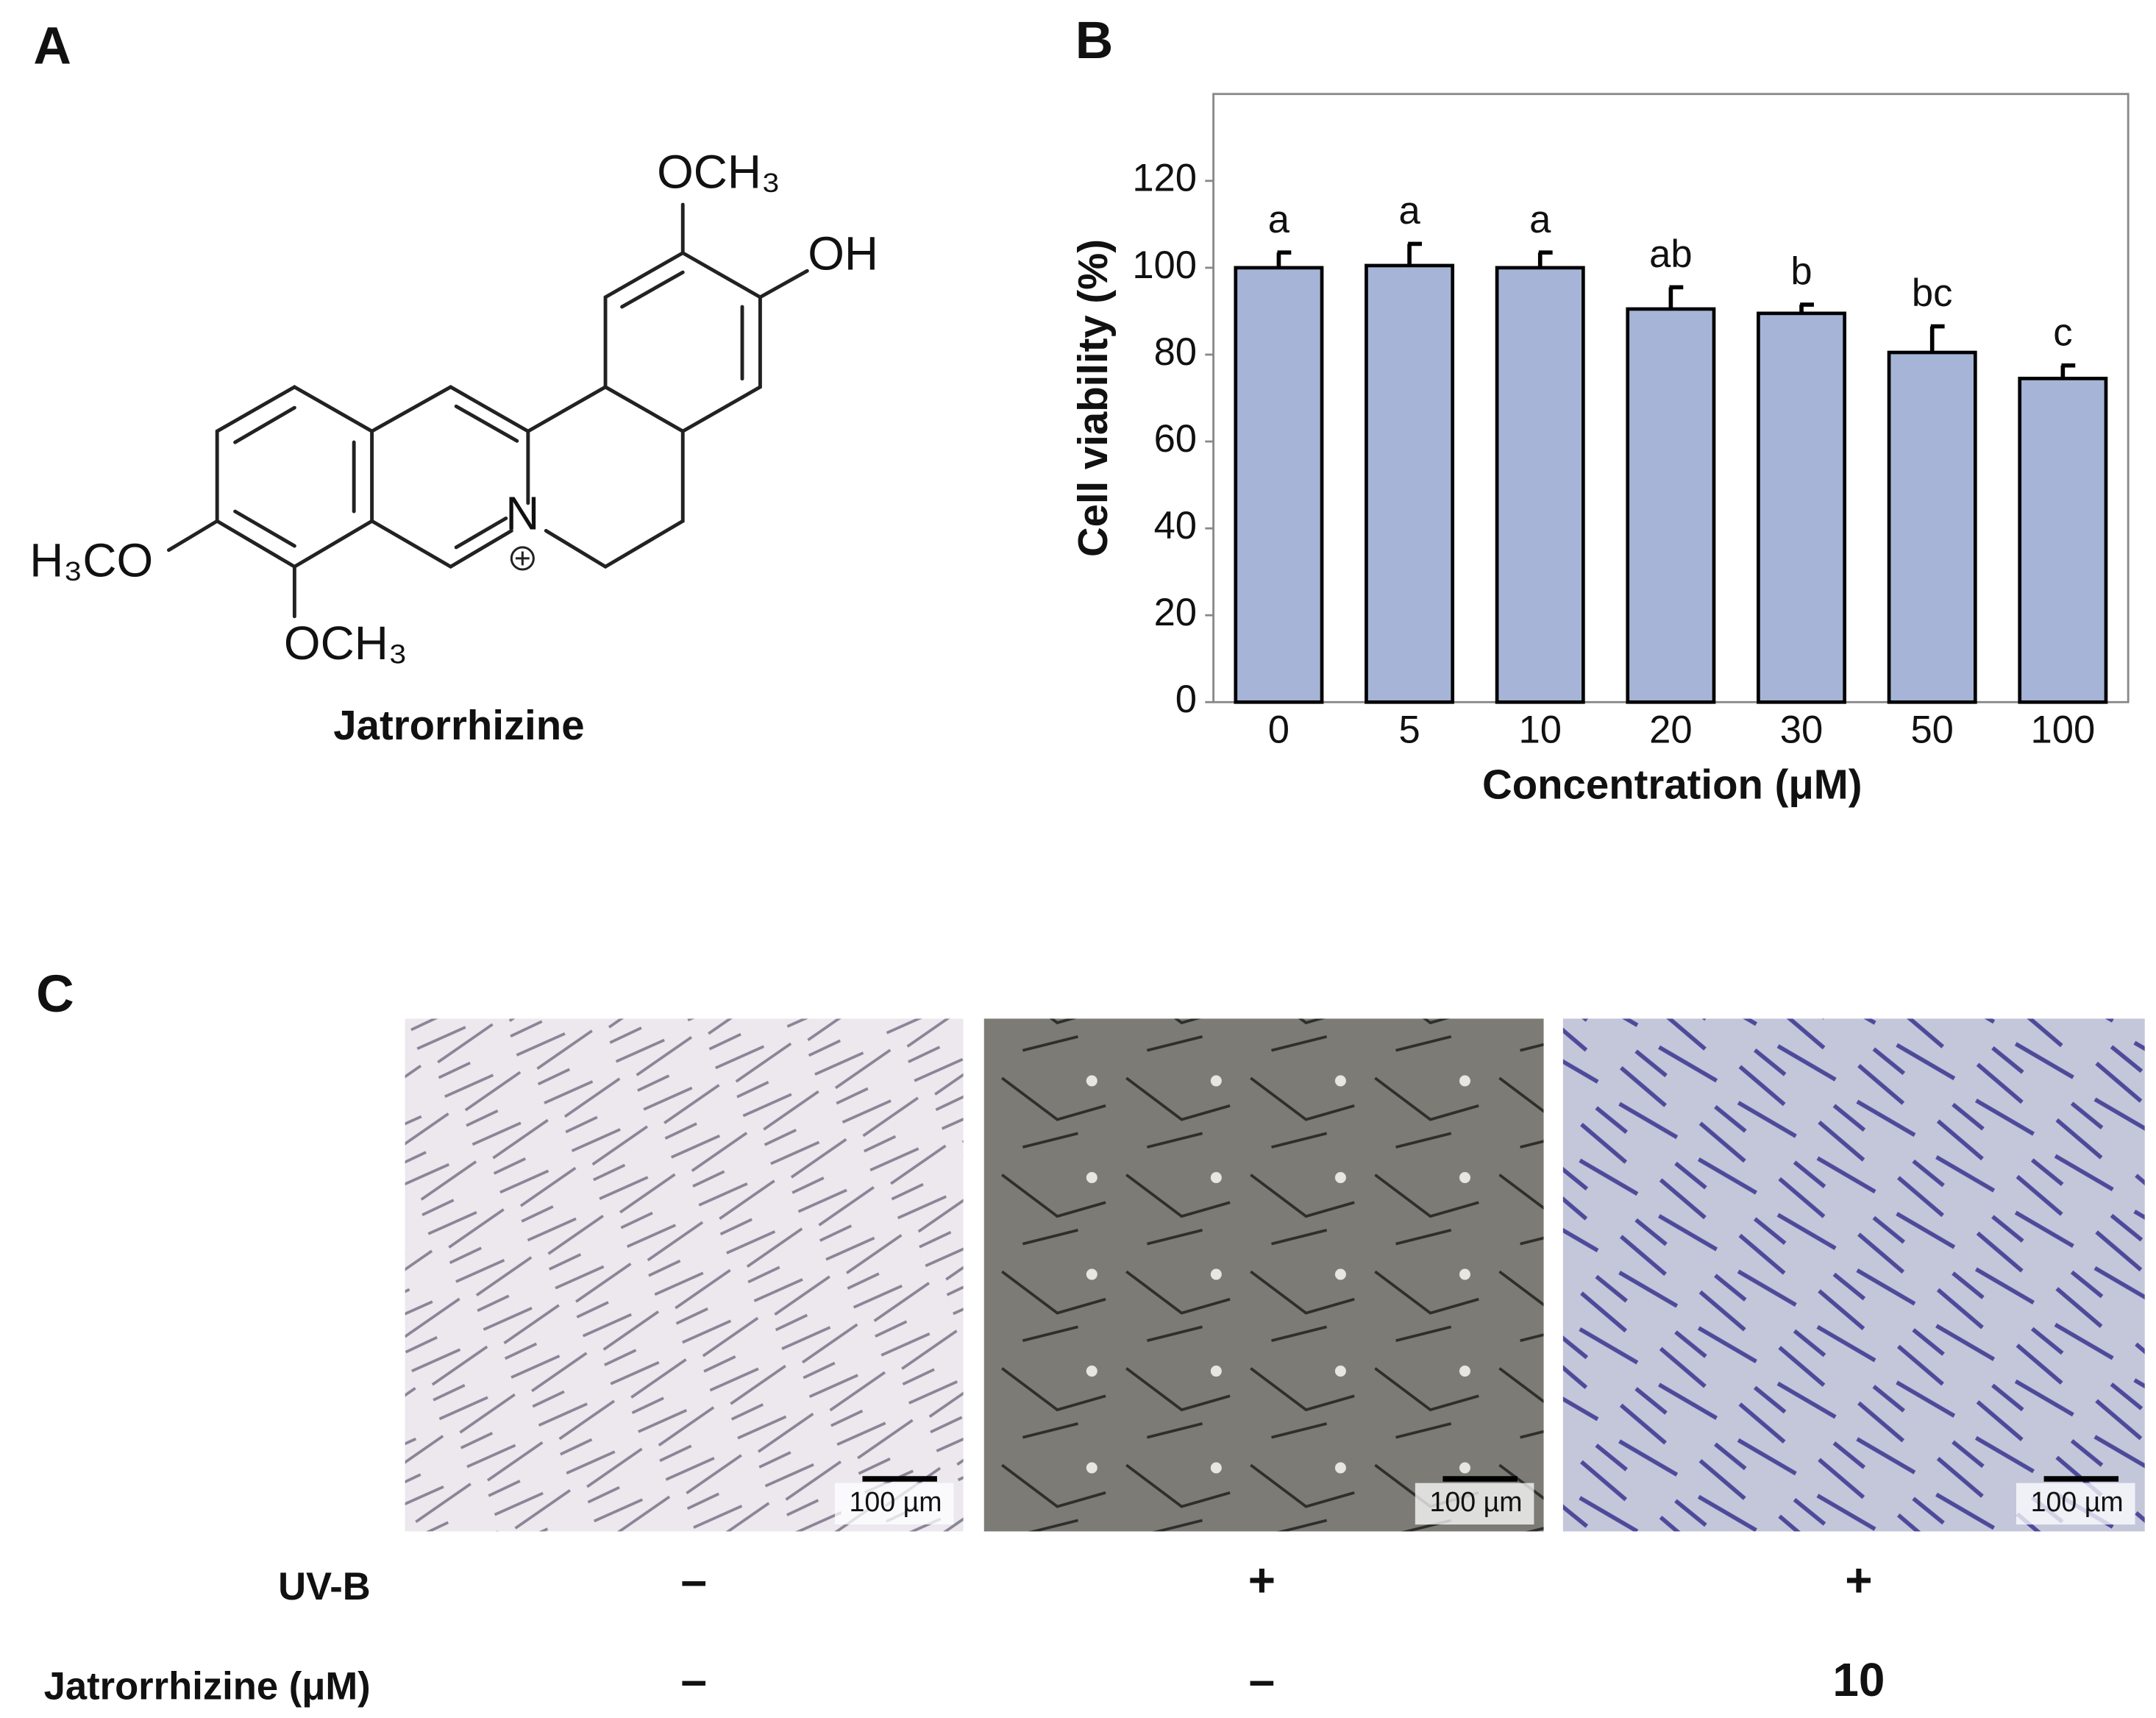 This screenshot has width=2156, height=1718. Describe the element at coordinates (1278, 730) in the screenshot. I see `x-tick-label: 0` at that location.